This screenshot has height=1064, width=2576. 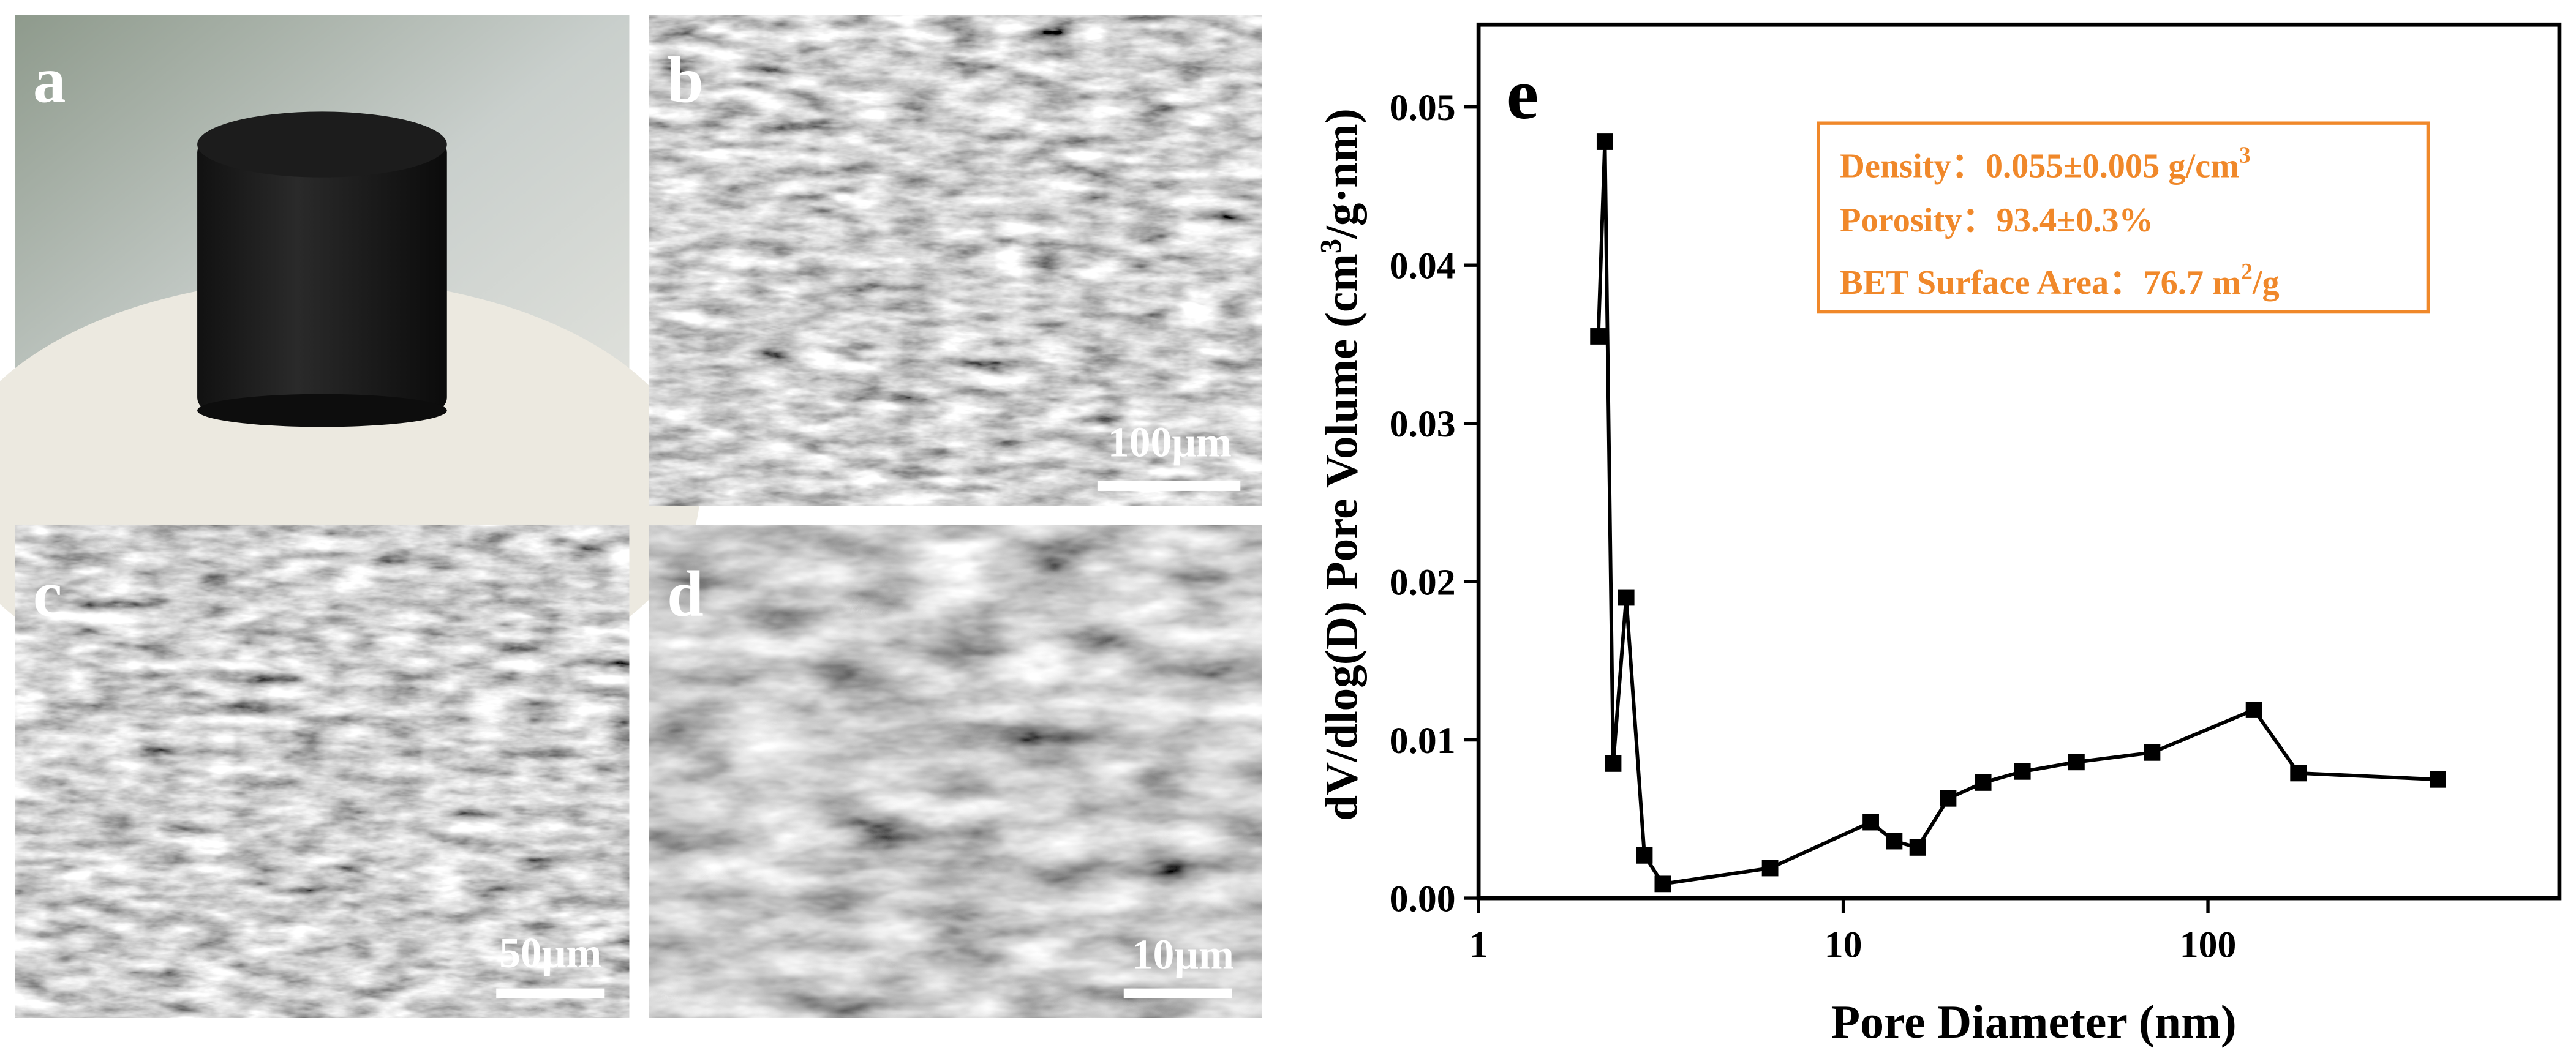 I want to click on annotation: Porosity：93.4±0.3%, so click(x=1997, y=220).